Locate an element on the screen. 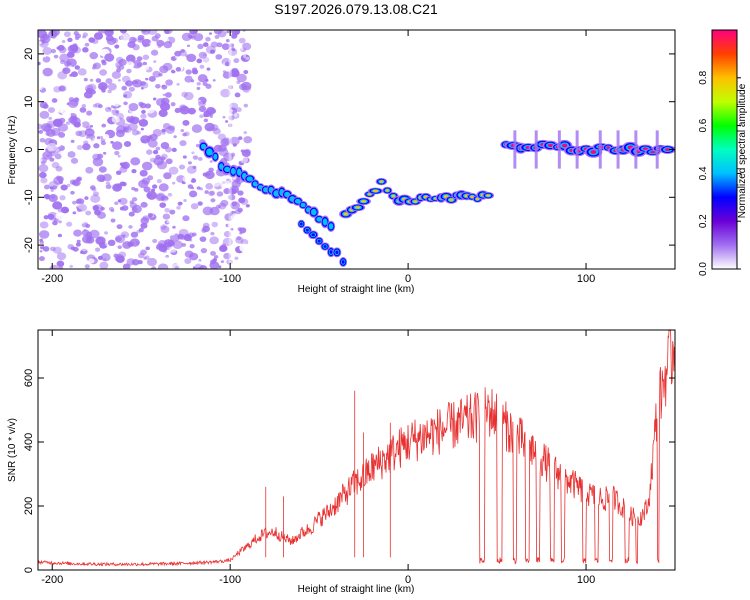 This screenshot has height=600, width=750. spectrogram-y-tick-label: 20 is located at coordinates (29, 54).